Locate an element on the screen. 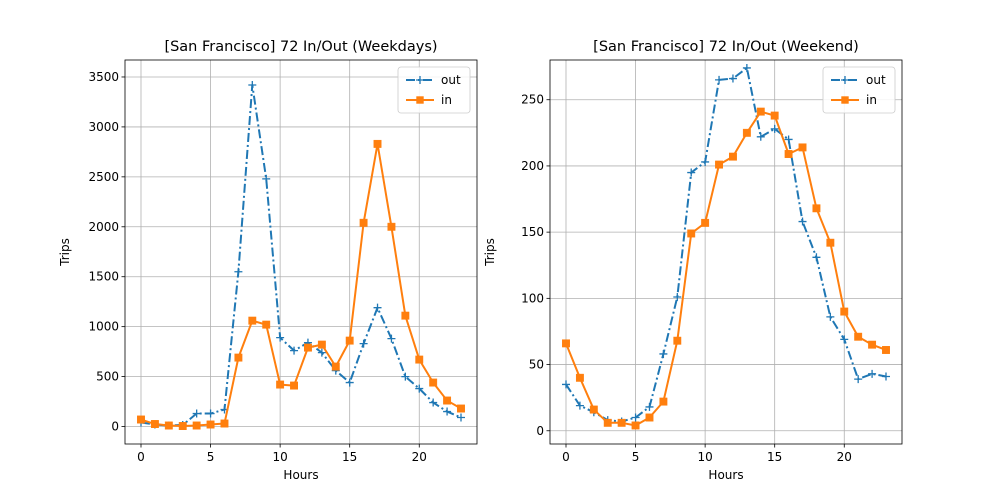 Image resolution: width=1000 pixels, height=500 pixels. y-tick-label: 50 is located at coordinates (536, 365).